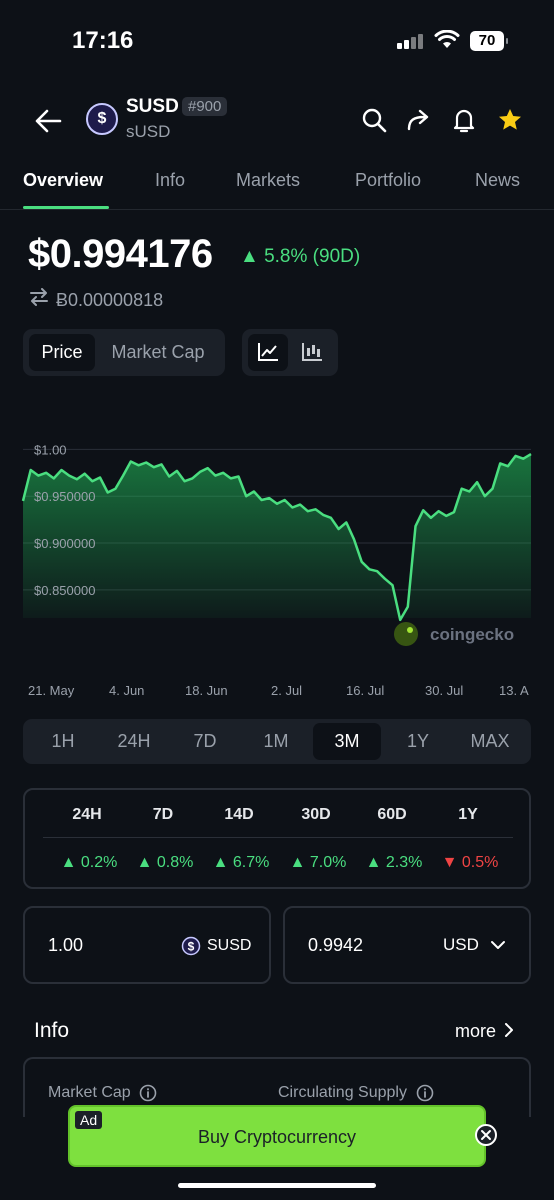 This screenshot has height=1200, width=554. What do you see at coordinates (147, 945) in the screenshot?
I see `coin-amount-input: 1.00 $ SUSD` at bounding box center [147, 945].